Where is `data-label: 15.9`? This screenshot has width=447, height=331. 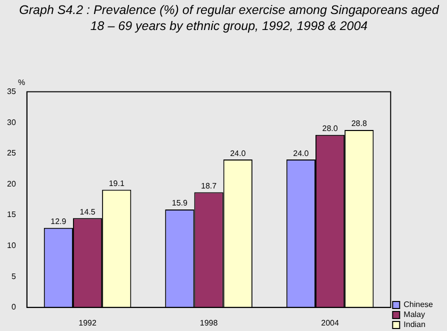
data-label: 15.9 is located at coordinates (180, 203).